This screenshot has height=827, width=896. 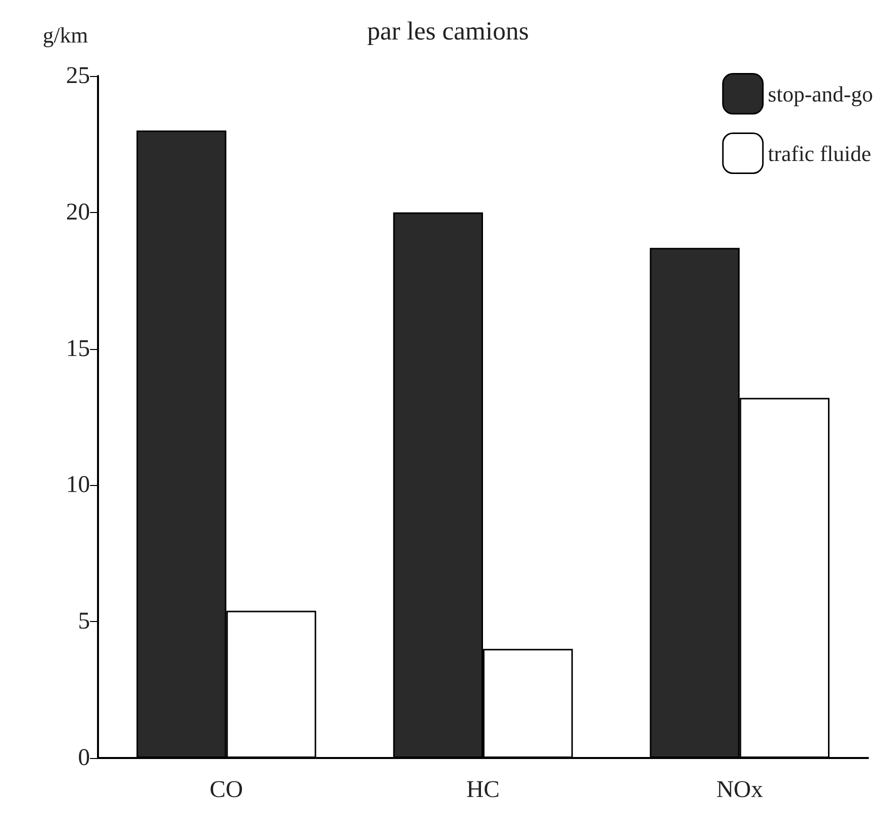 What do you see at coordinates (65, 35) in the screenshot?
I see `y-axis-title: g/km` at bounding box center [65, 35].